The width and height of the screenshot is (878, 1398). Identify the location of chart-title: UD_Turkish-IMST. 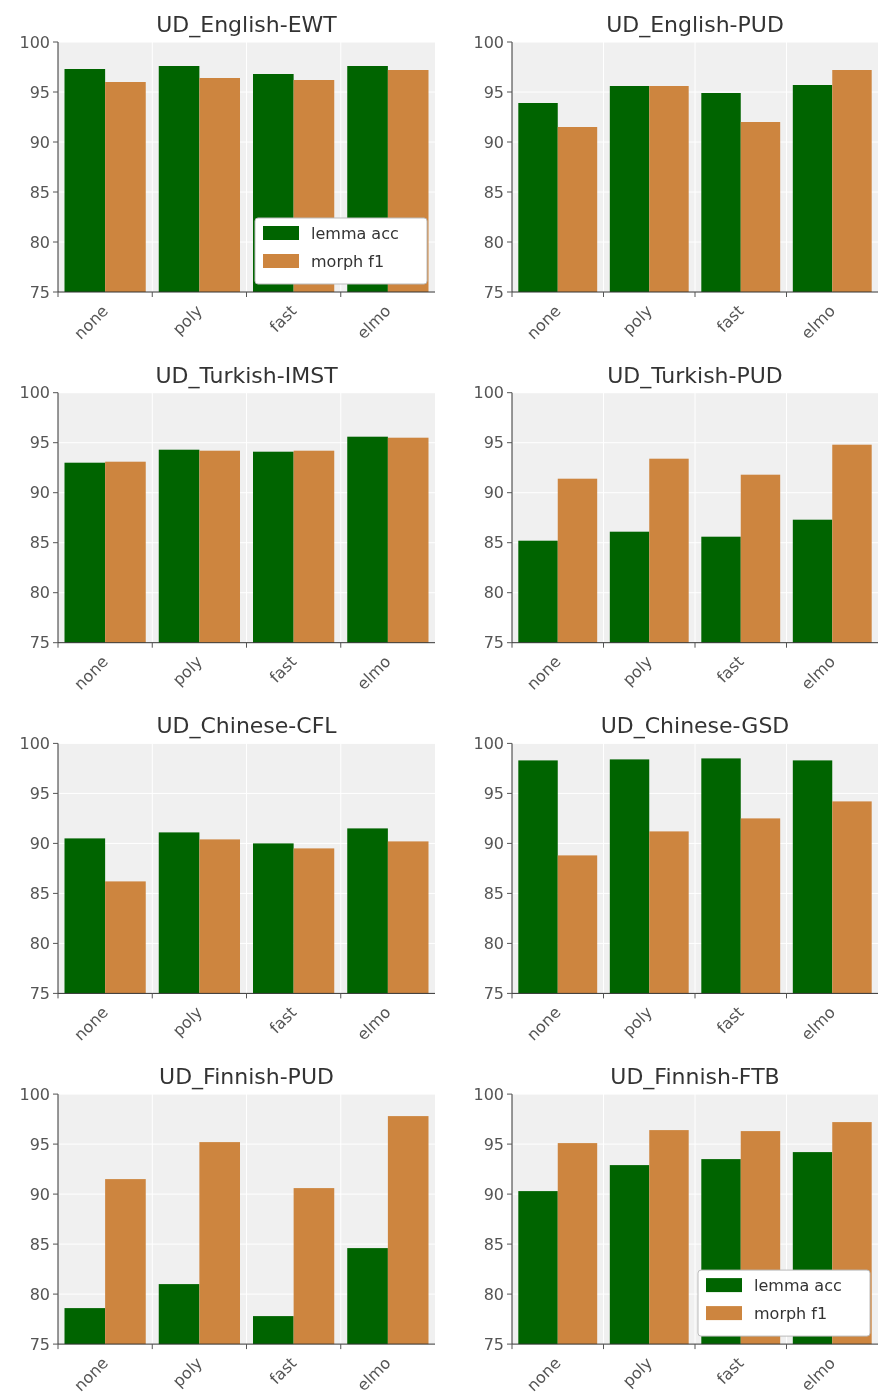
(247, 375).